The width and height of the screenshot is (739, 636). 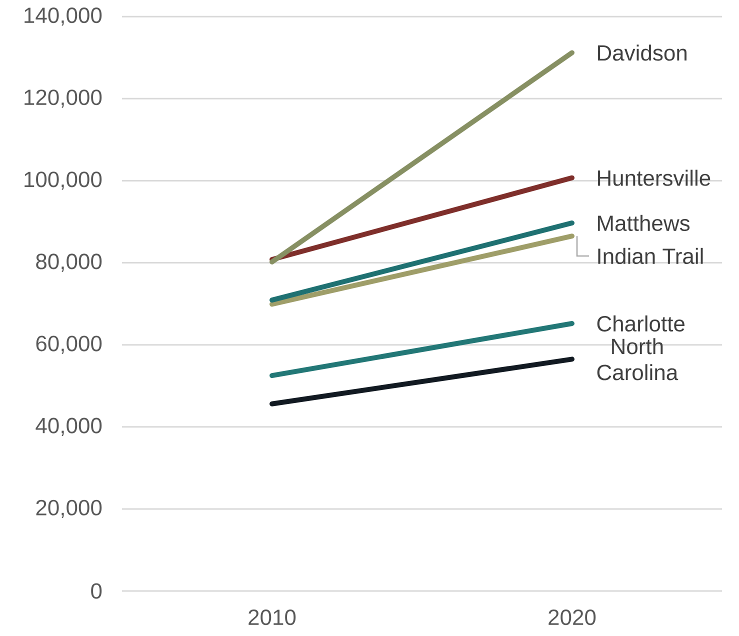 I want to click on y-tick-label: 60,000, so click(x=69, y=345).